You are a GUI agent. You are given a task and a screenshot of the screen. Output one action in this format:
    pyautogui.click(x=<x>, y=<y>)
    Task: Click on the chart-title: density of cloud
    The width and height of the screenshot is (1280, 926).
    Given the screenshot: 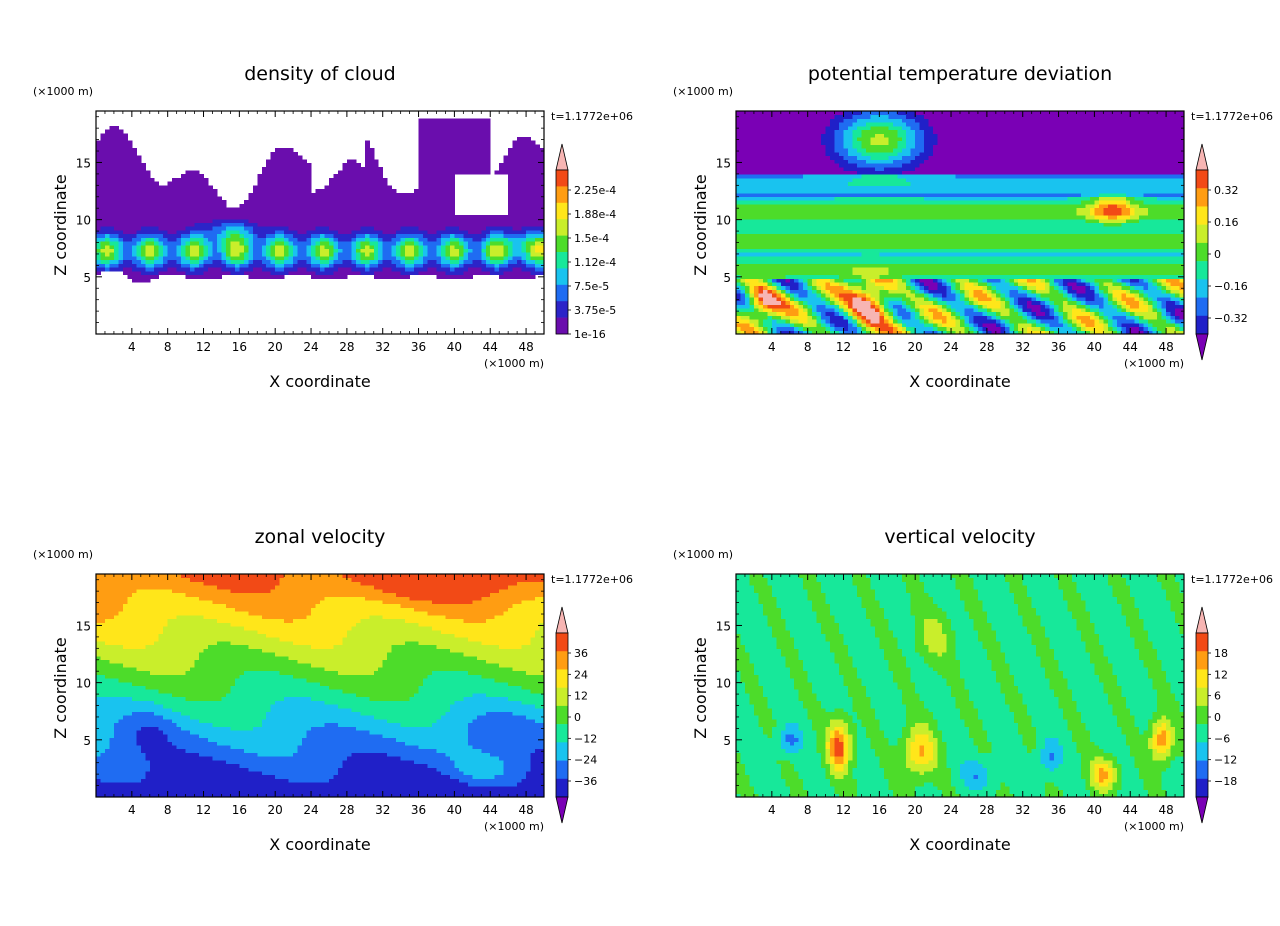 What is the action you would take?
    pyautogui.click(x=320, y=74)
    